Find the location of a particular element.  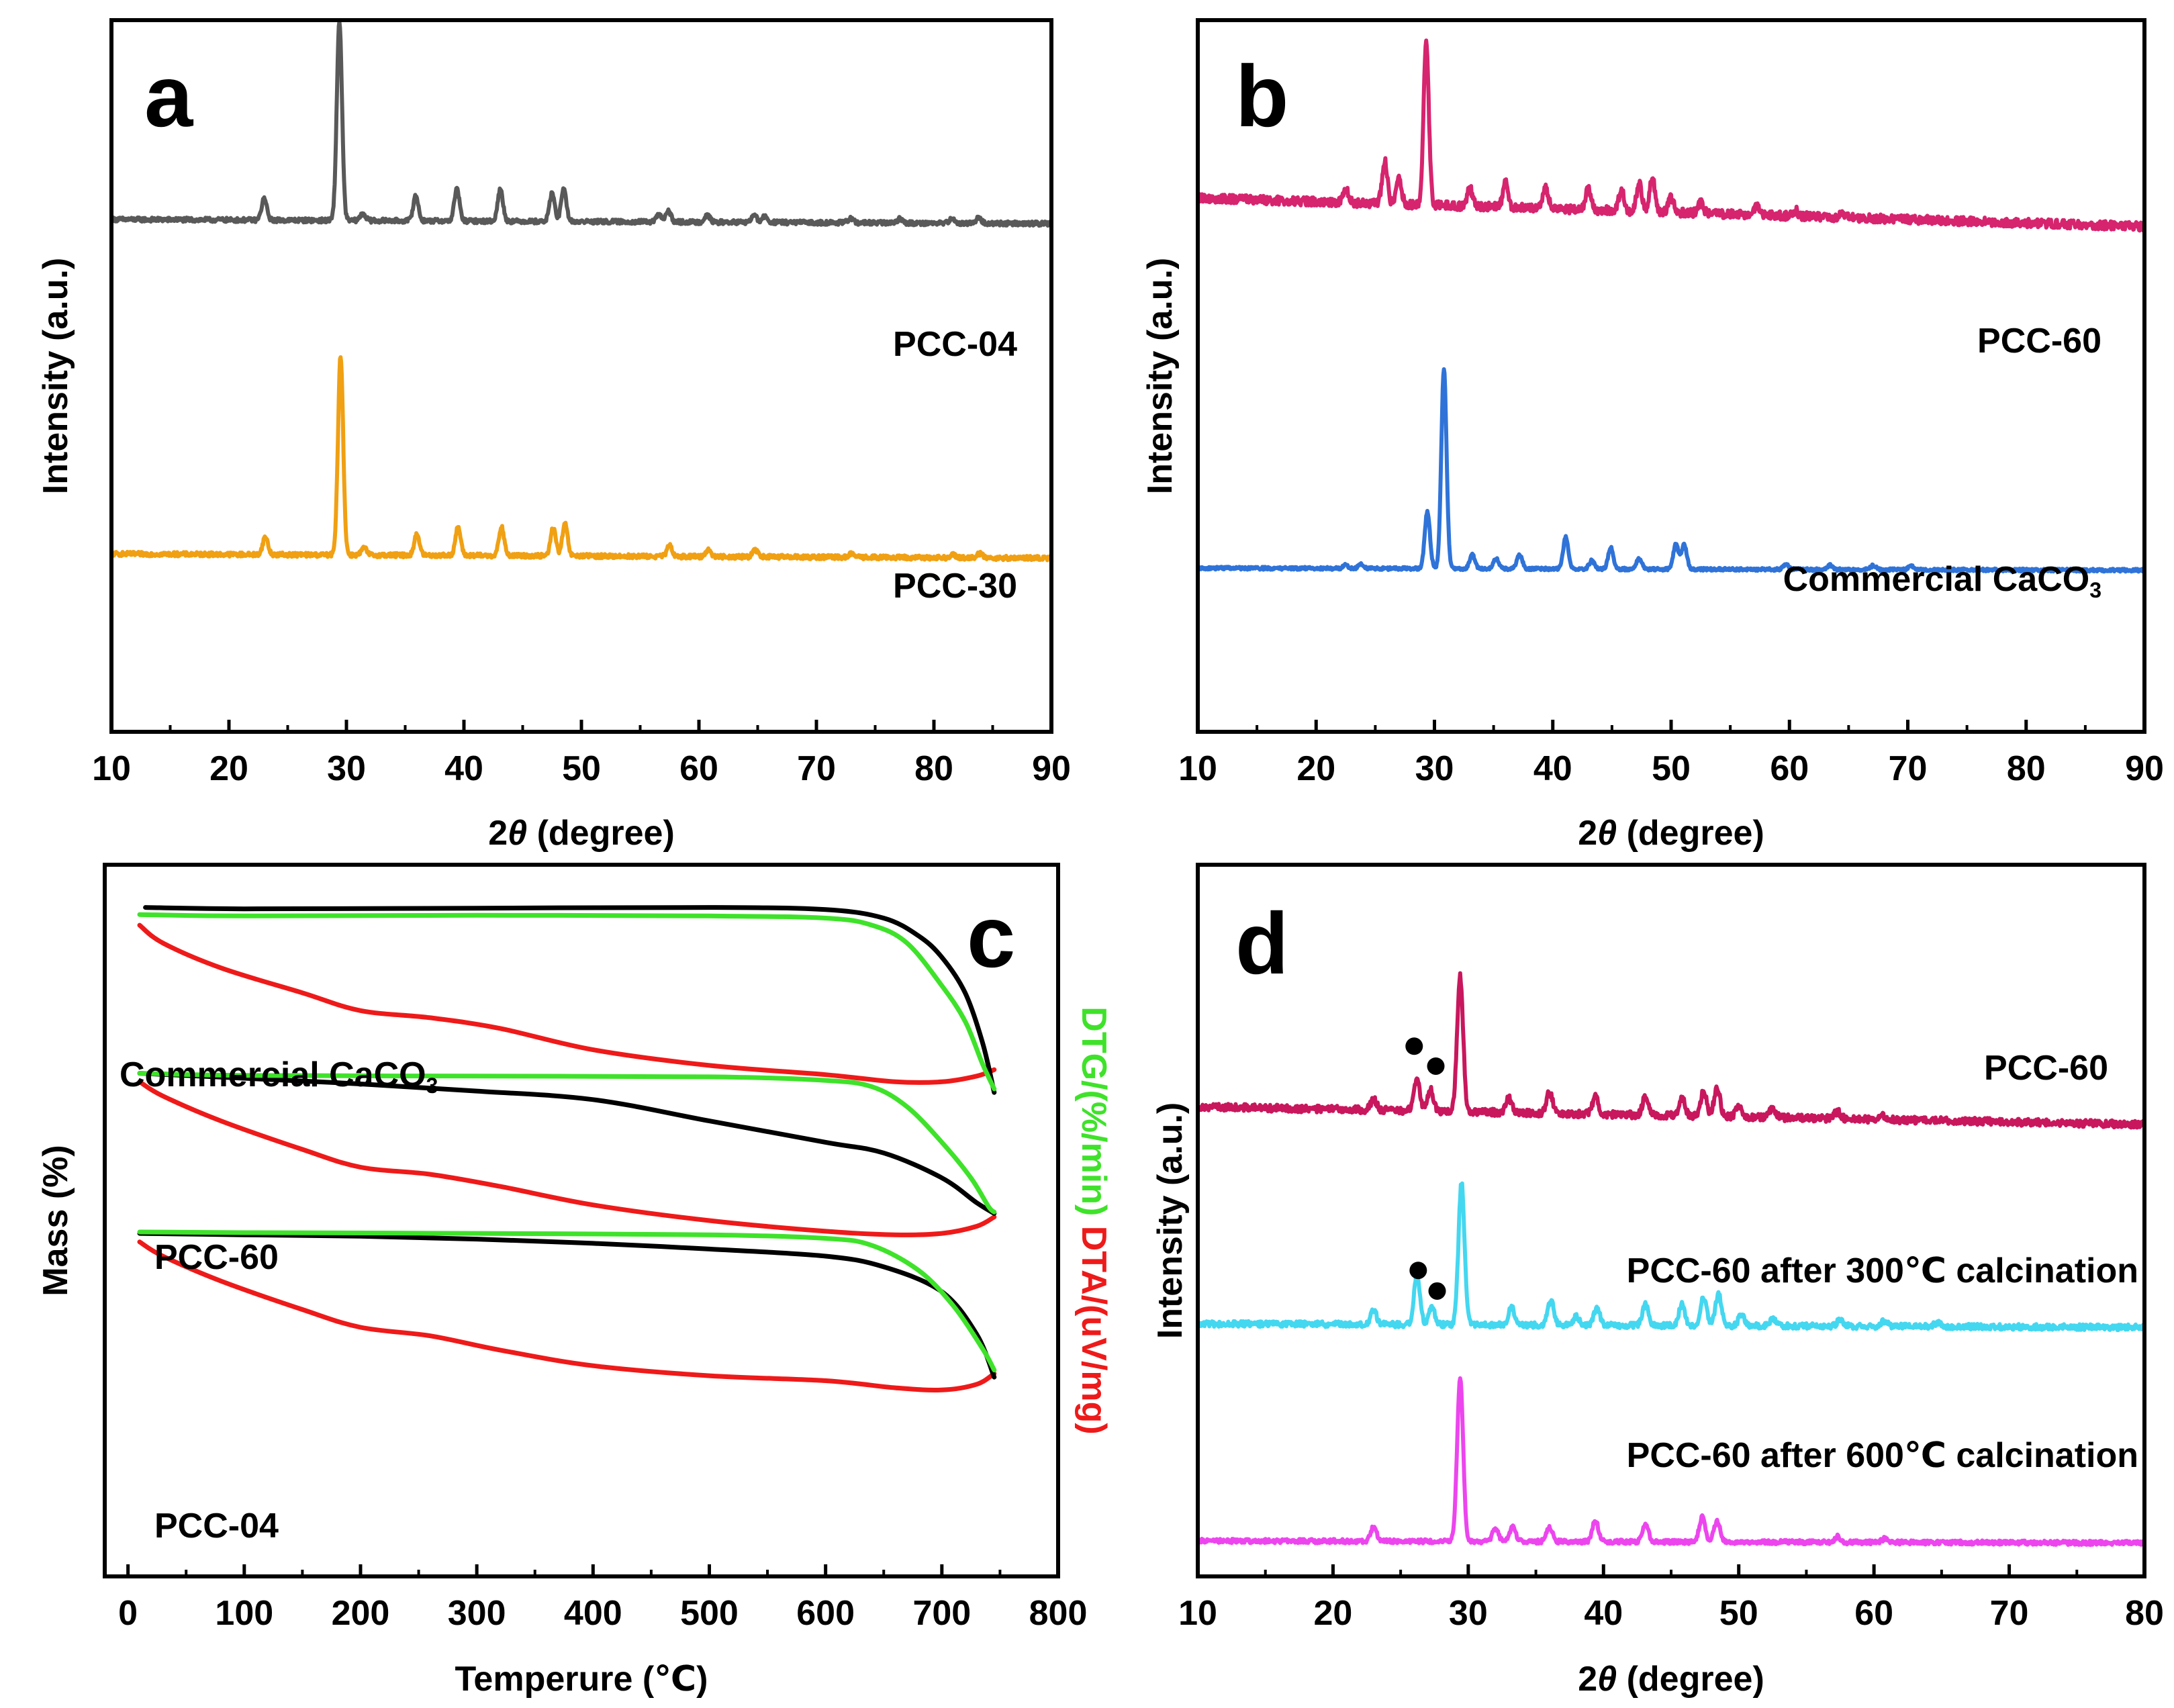

panel-c-pcc-04-dta-curve is located at coordinates (567, 1316).